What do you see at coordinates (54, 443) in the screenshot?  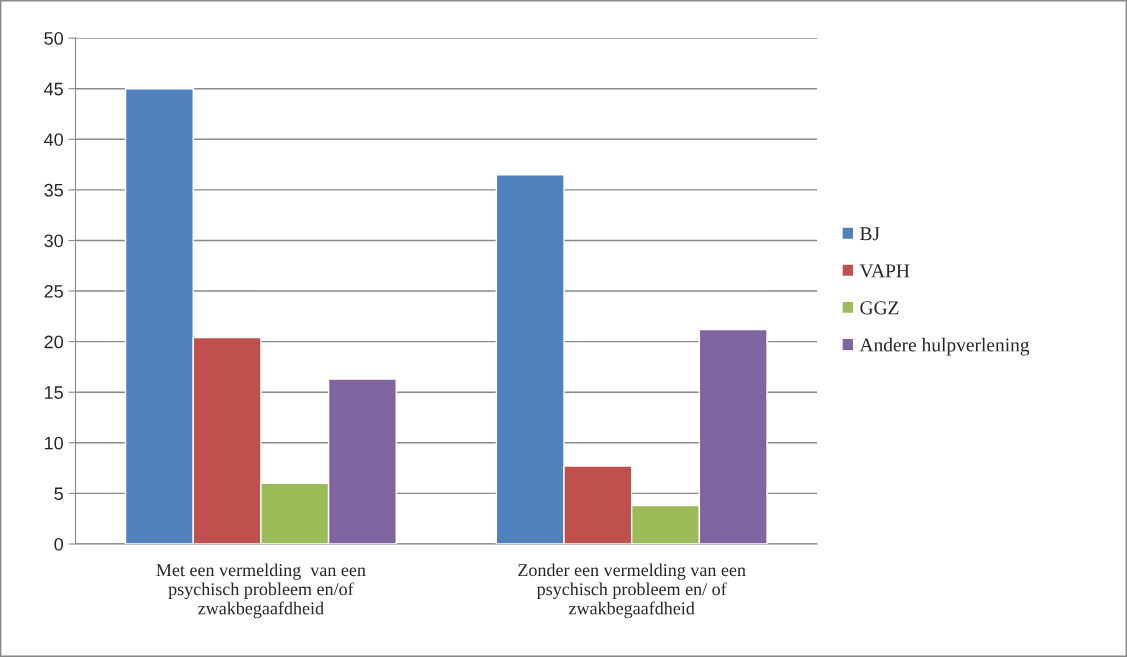 I see `y-tick-label: 10` at bounding box center [54, 443].